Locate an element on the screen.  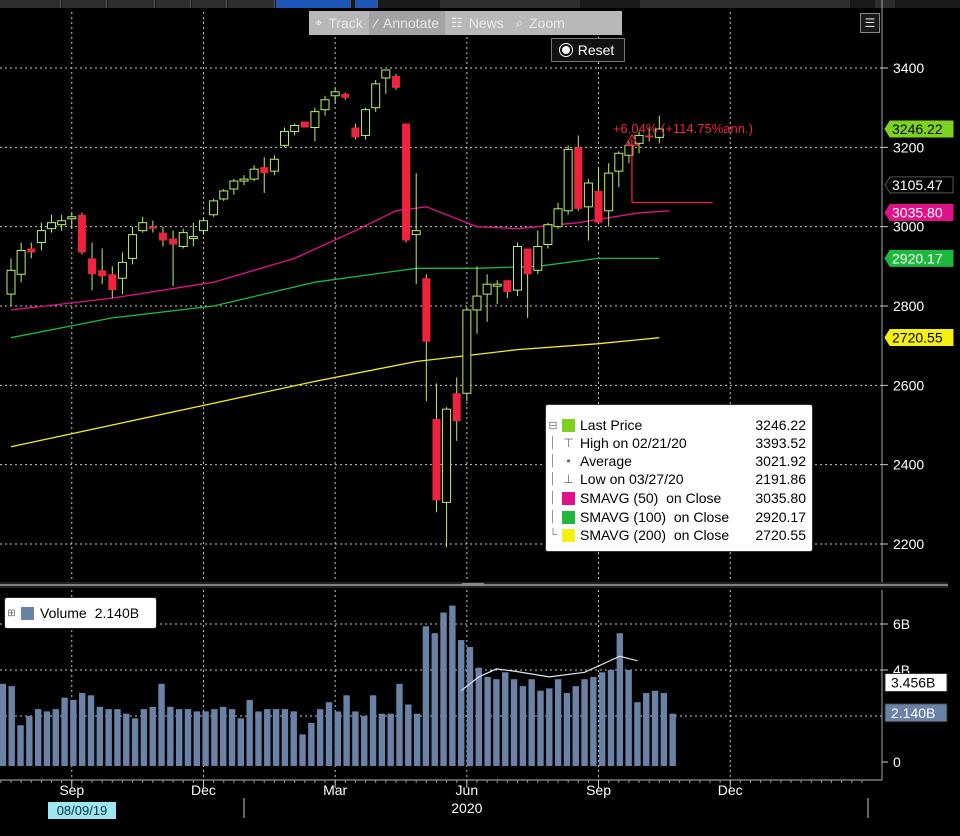
time-axis: SepDecMarJunSepDec20192020 is located at coordinates (441, 798).